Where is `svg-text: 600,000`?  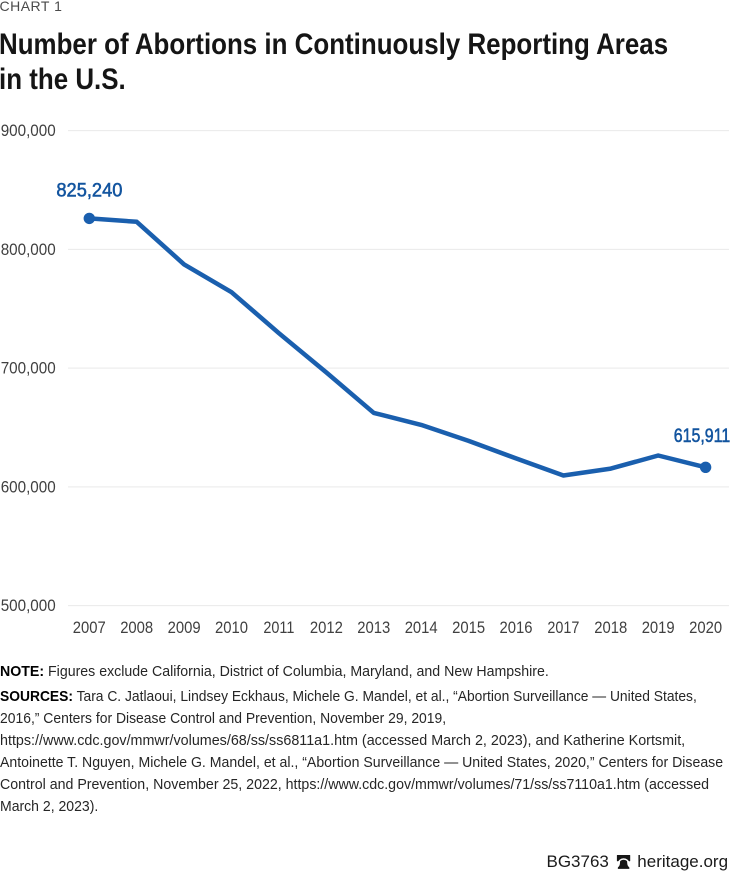
svg-text: 600,000 is located at coordinates (28, 486).